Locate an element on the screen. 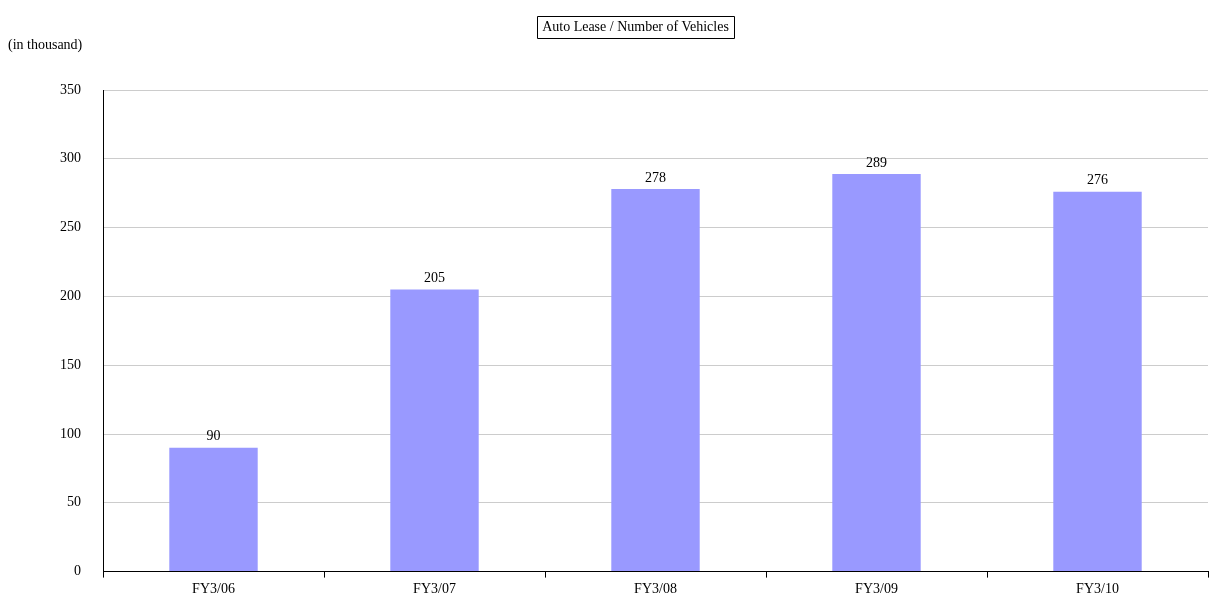  x-tick-label: FY3/08 is located at coordinates (655, 588).